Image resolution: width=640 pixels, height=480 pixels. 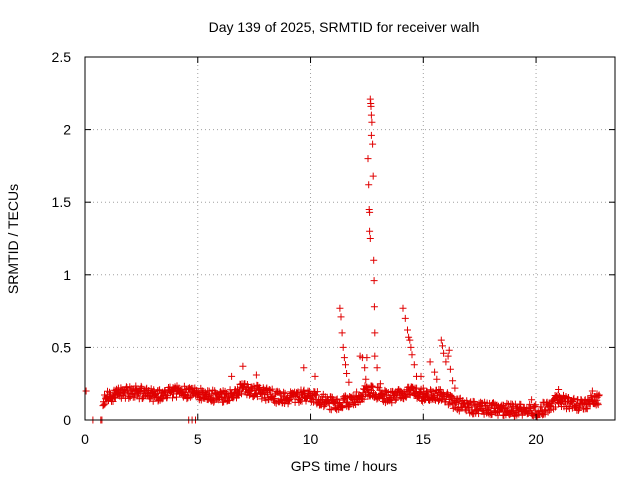 What do you see at coordinates (13, 239) in the screenshot?
I see `y-axis-label: SRMTID / TECUs` at bounding box center [13, 239].